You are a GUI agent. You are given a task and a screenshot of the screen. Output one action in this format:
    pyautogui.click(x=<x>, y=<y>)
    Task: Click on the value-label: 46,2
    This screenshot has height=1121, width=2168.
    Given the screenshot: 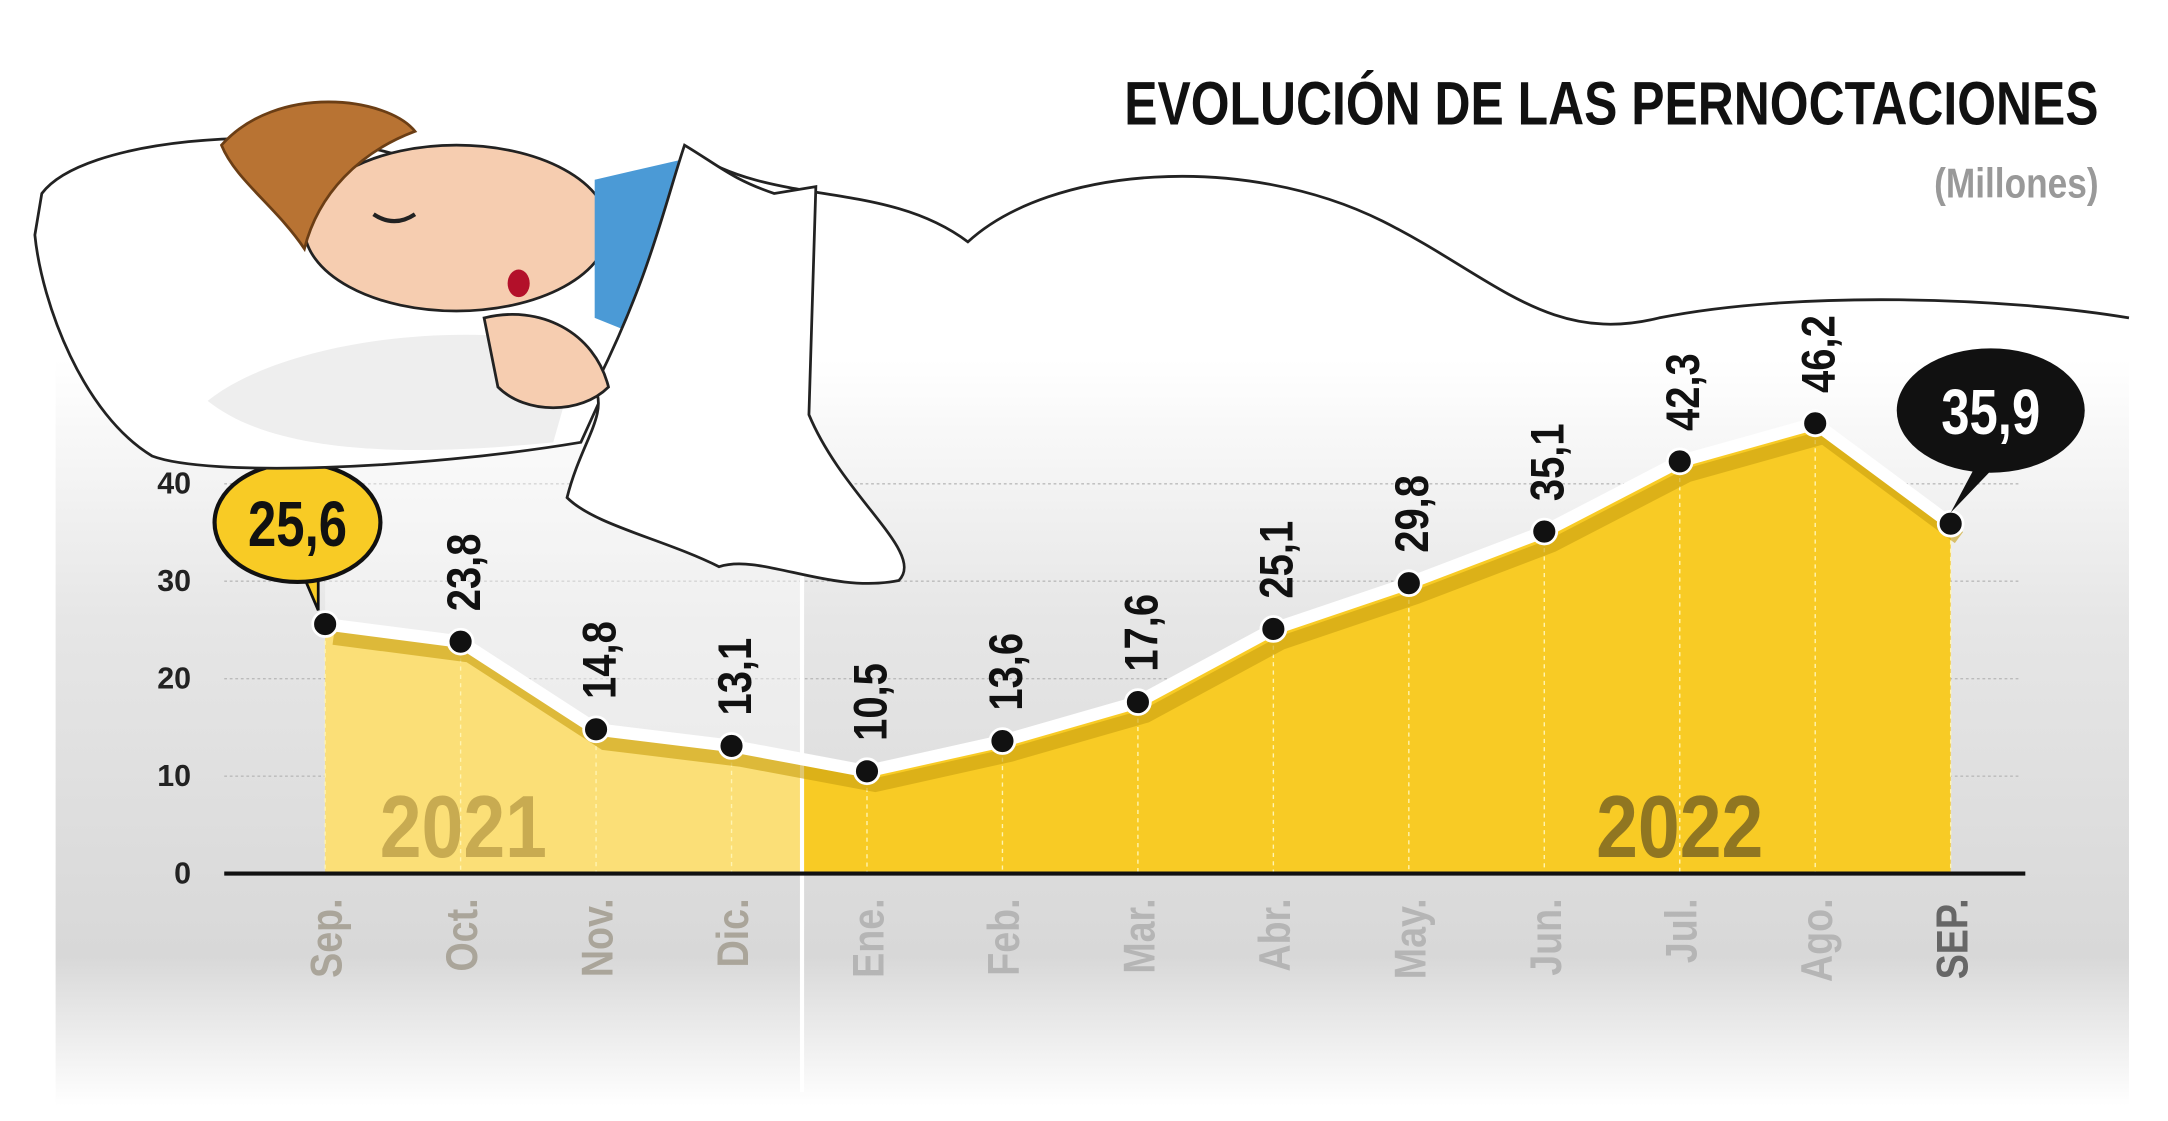 What is the action you would take?
    pyautogui.click(x=1820, y=354)
    